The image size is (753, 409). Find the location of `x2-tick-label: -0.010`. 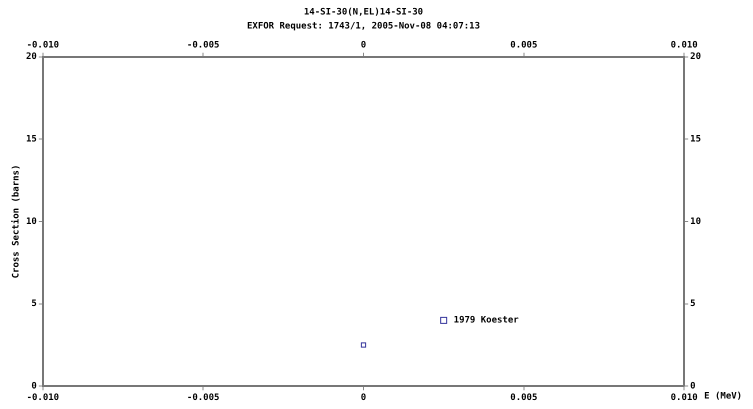

x2-tick-label: -0.010 is located at coordinates (43, 397).